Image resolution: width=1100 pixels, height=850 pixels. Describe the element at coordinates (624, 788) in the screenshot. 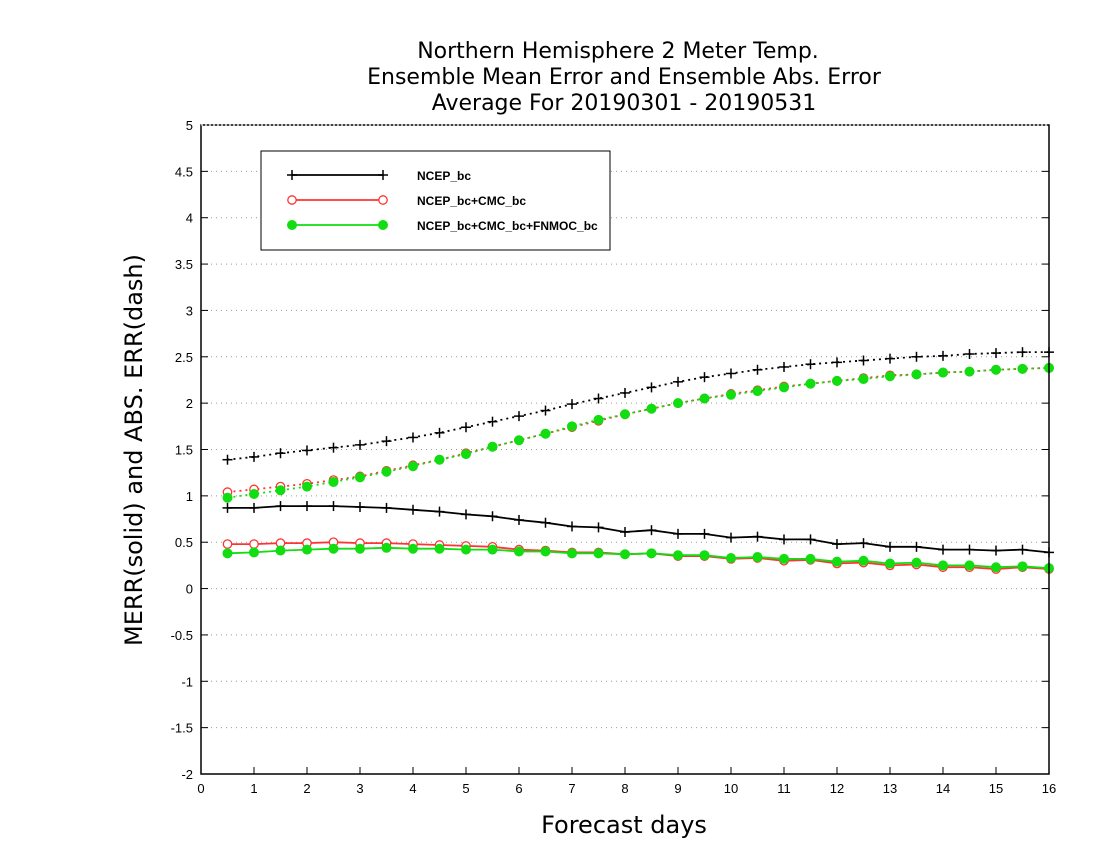

I see `x-tick-label: 8` at that location.